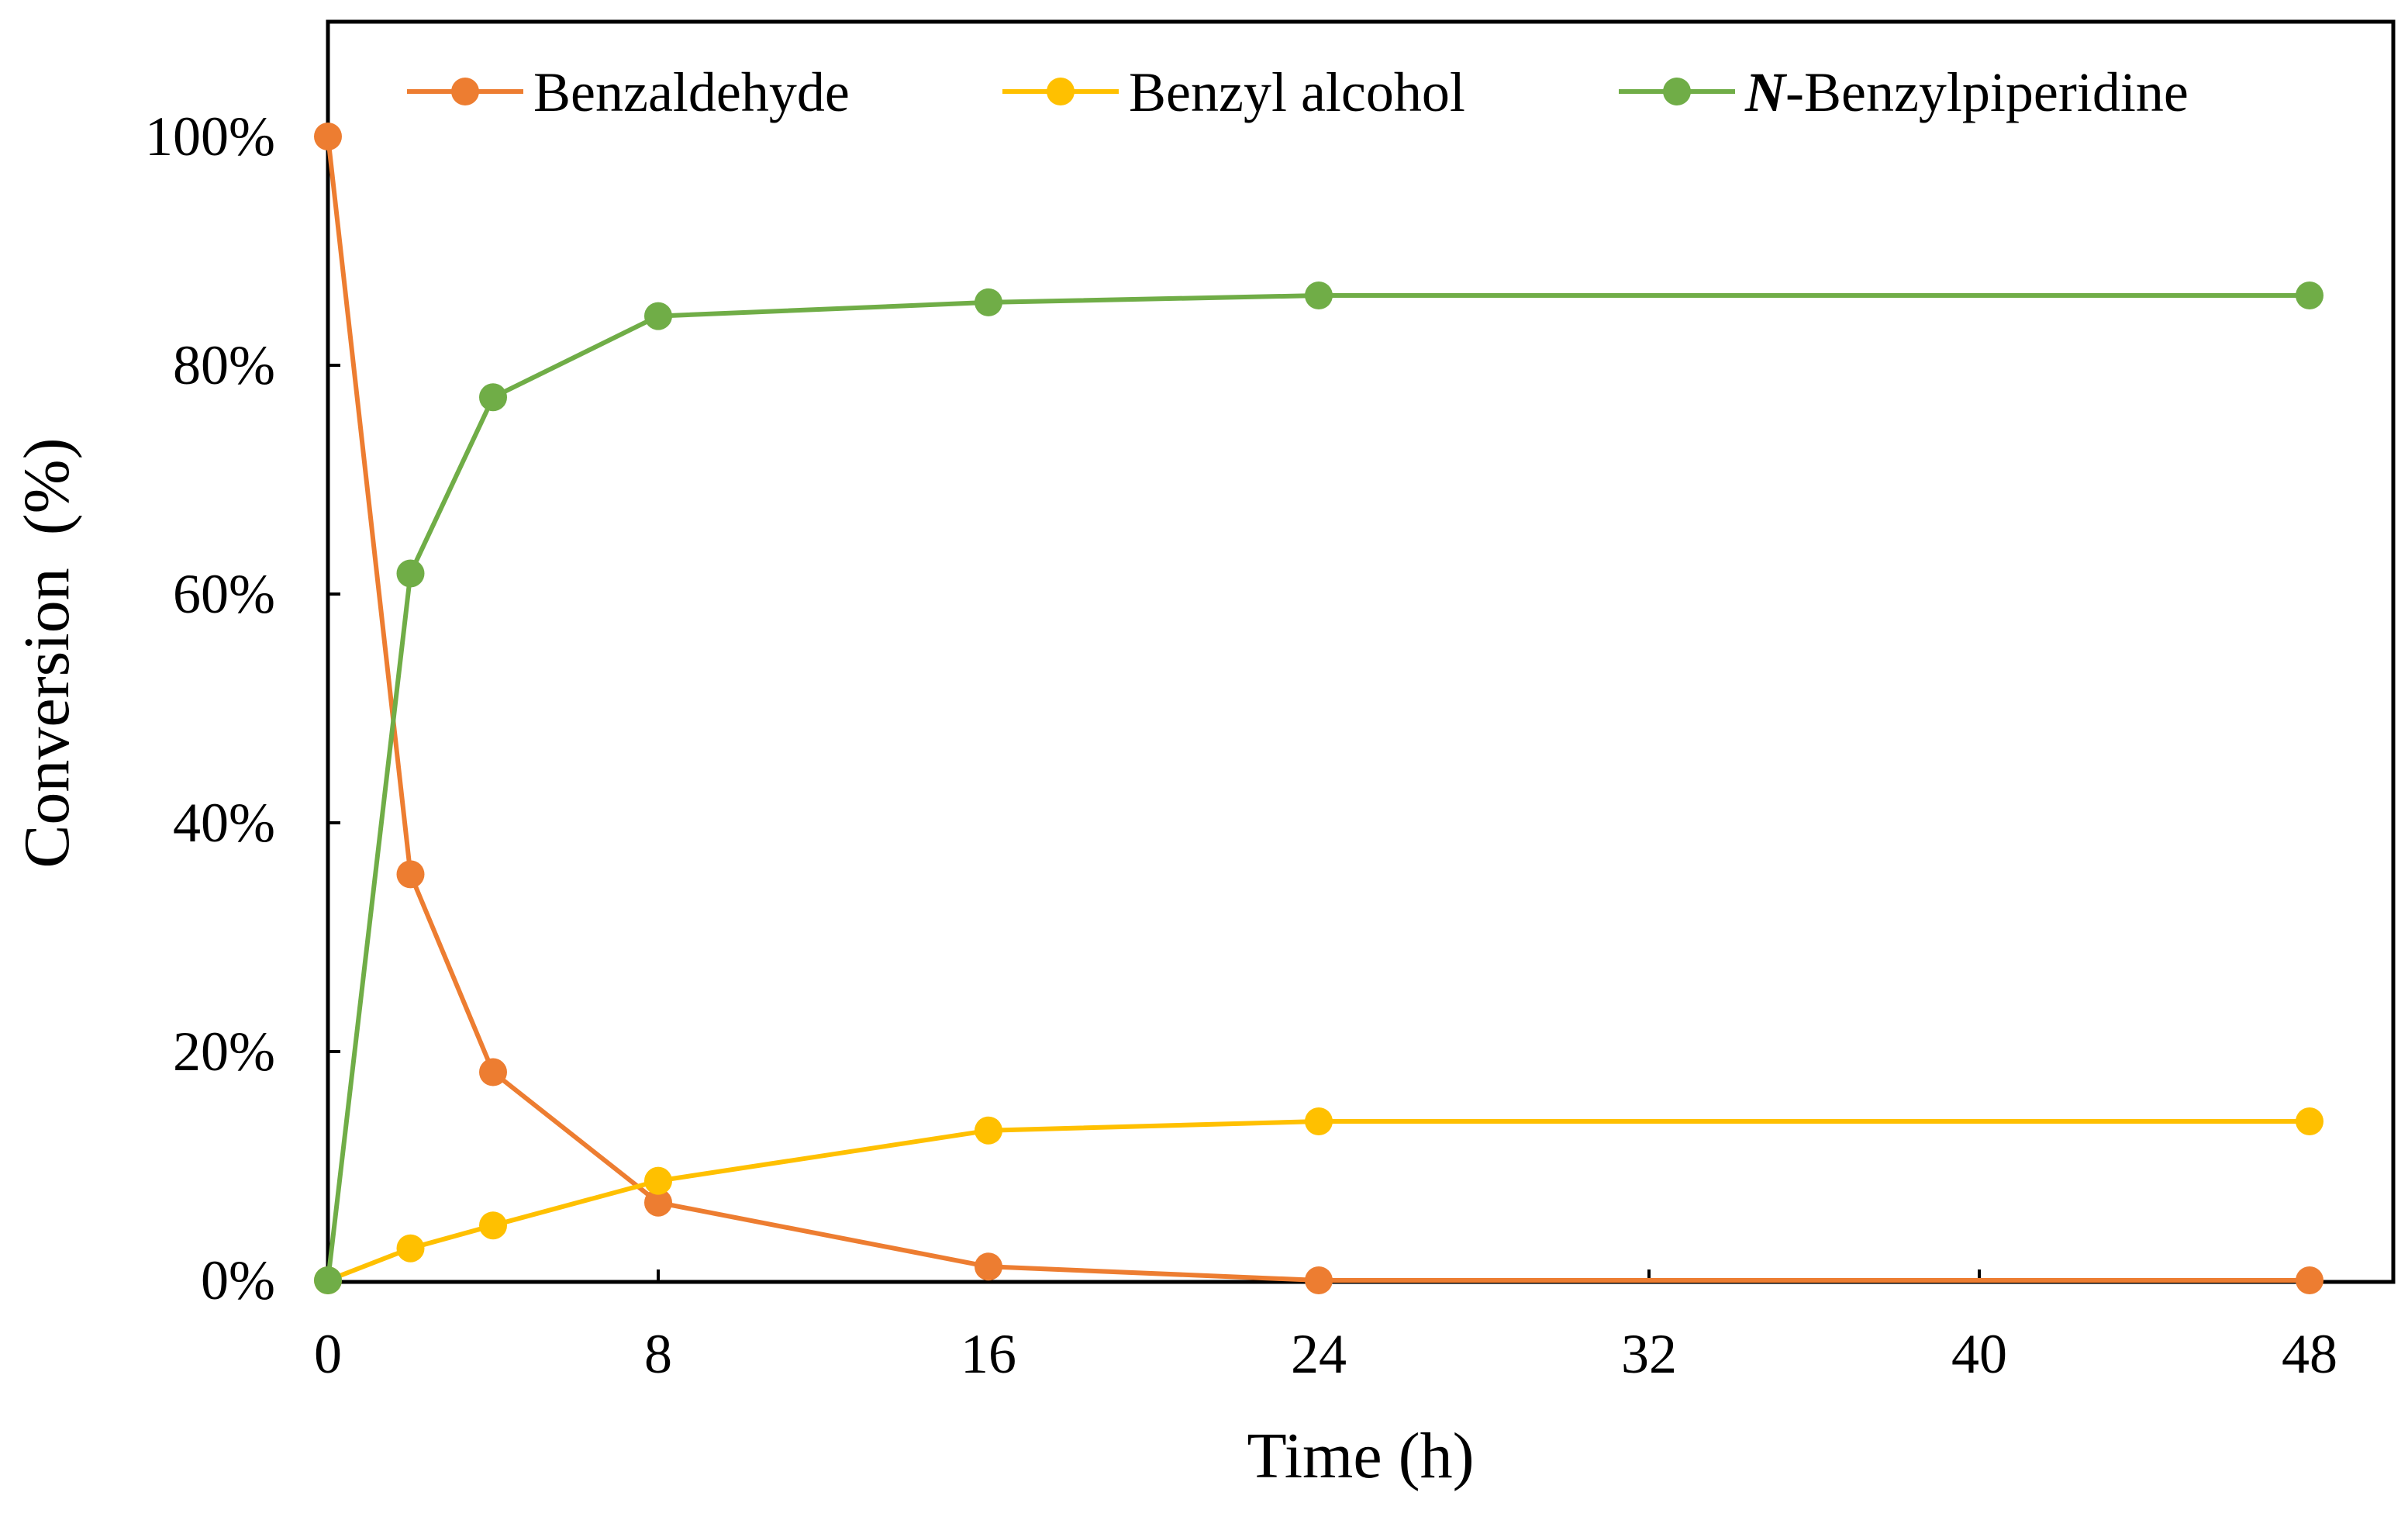  I want to click on x-tick-label: 24, so click(1319, 1354).